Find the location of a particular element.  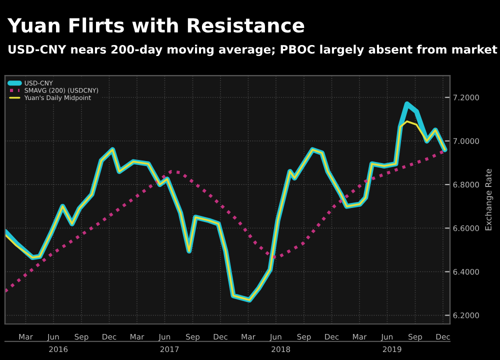

chart-title: Yuan Flirts with Resistance is located at coordinates (155, 25).